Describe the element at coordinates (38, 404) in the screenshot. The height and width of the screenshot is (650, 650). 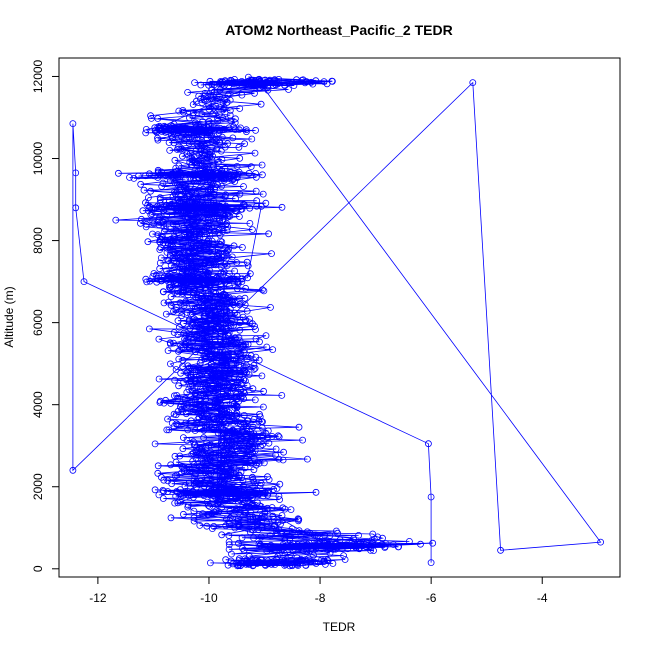
I see `y-tick-label: 4000` at that location.